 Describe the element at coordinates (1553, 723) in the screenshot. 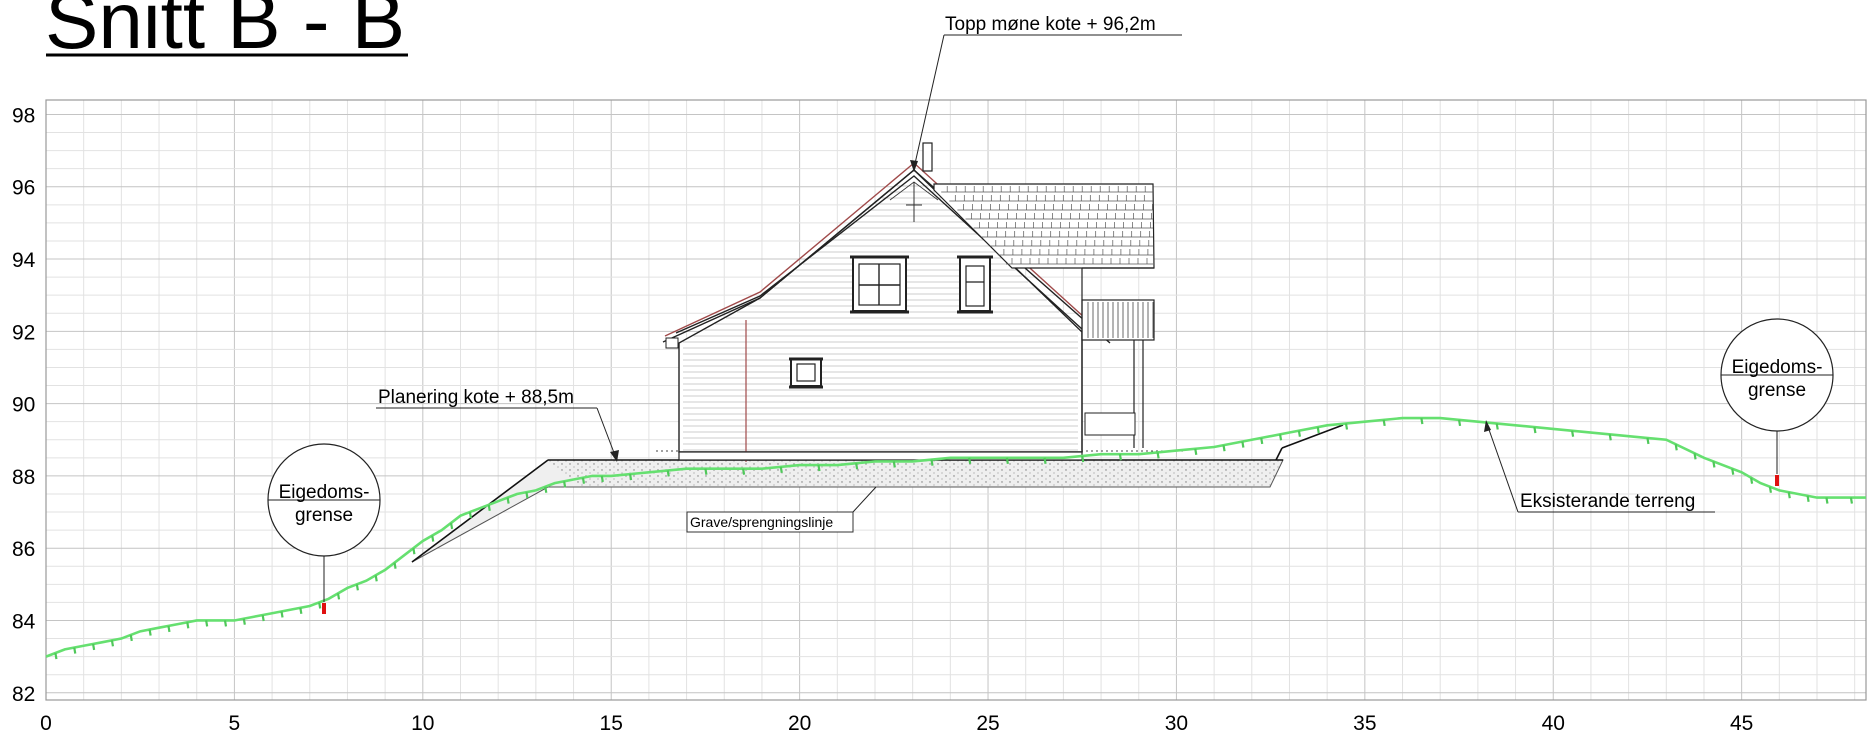

I see `x-tick-label: 40` at that location.